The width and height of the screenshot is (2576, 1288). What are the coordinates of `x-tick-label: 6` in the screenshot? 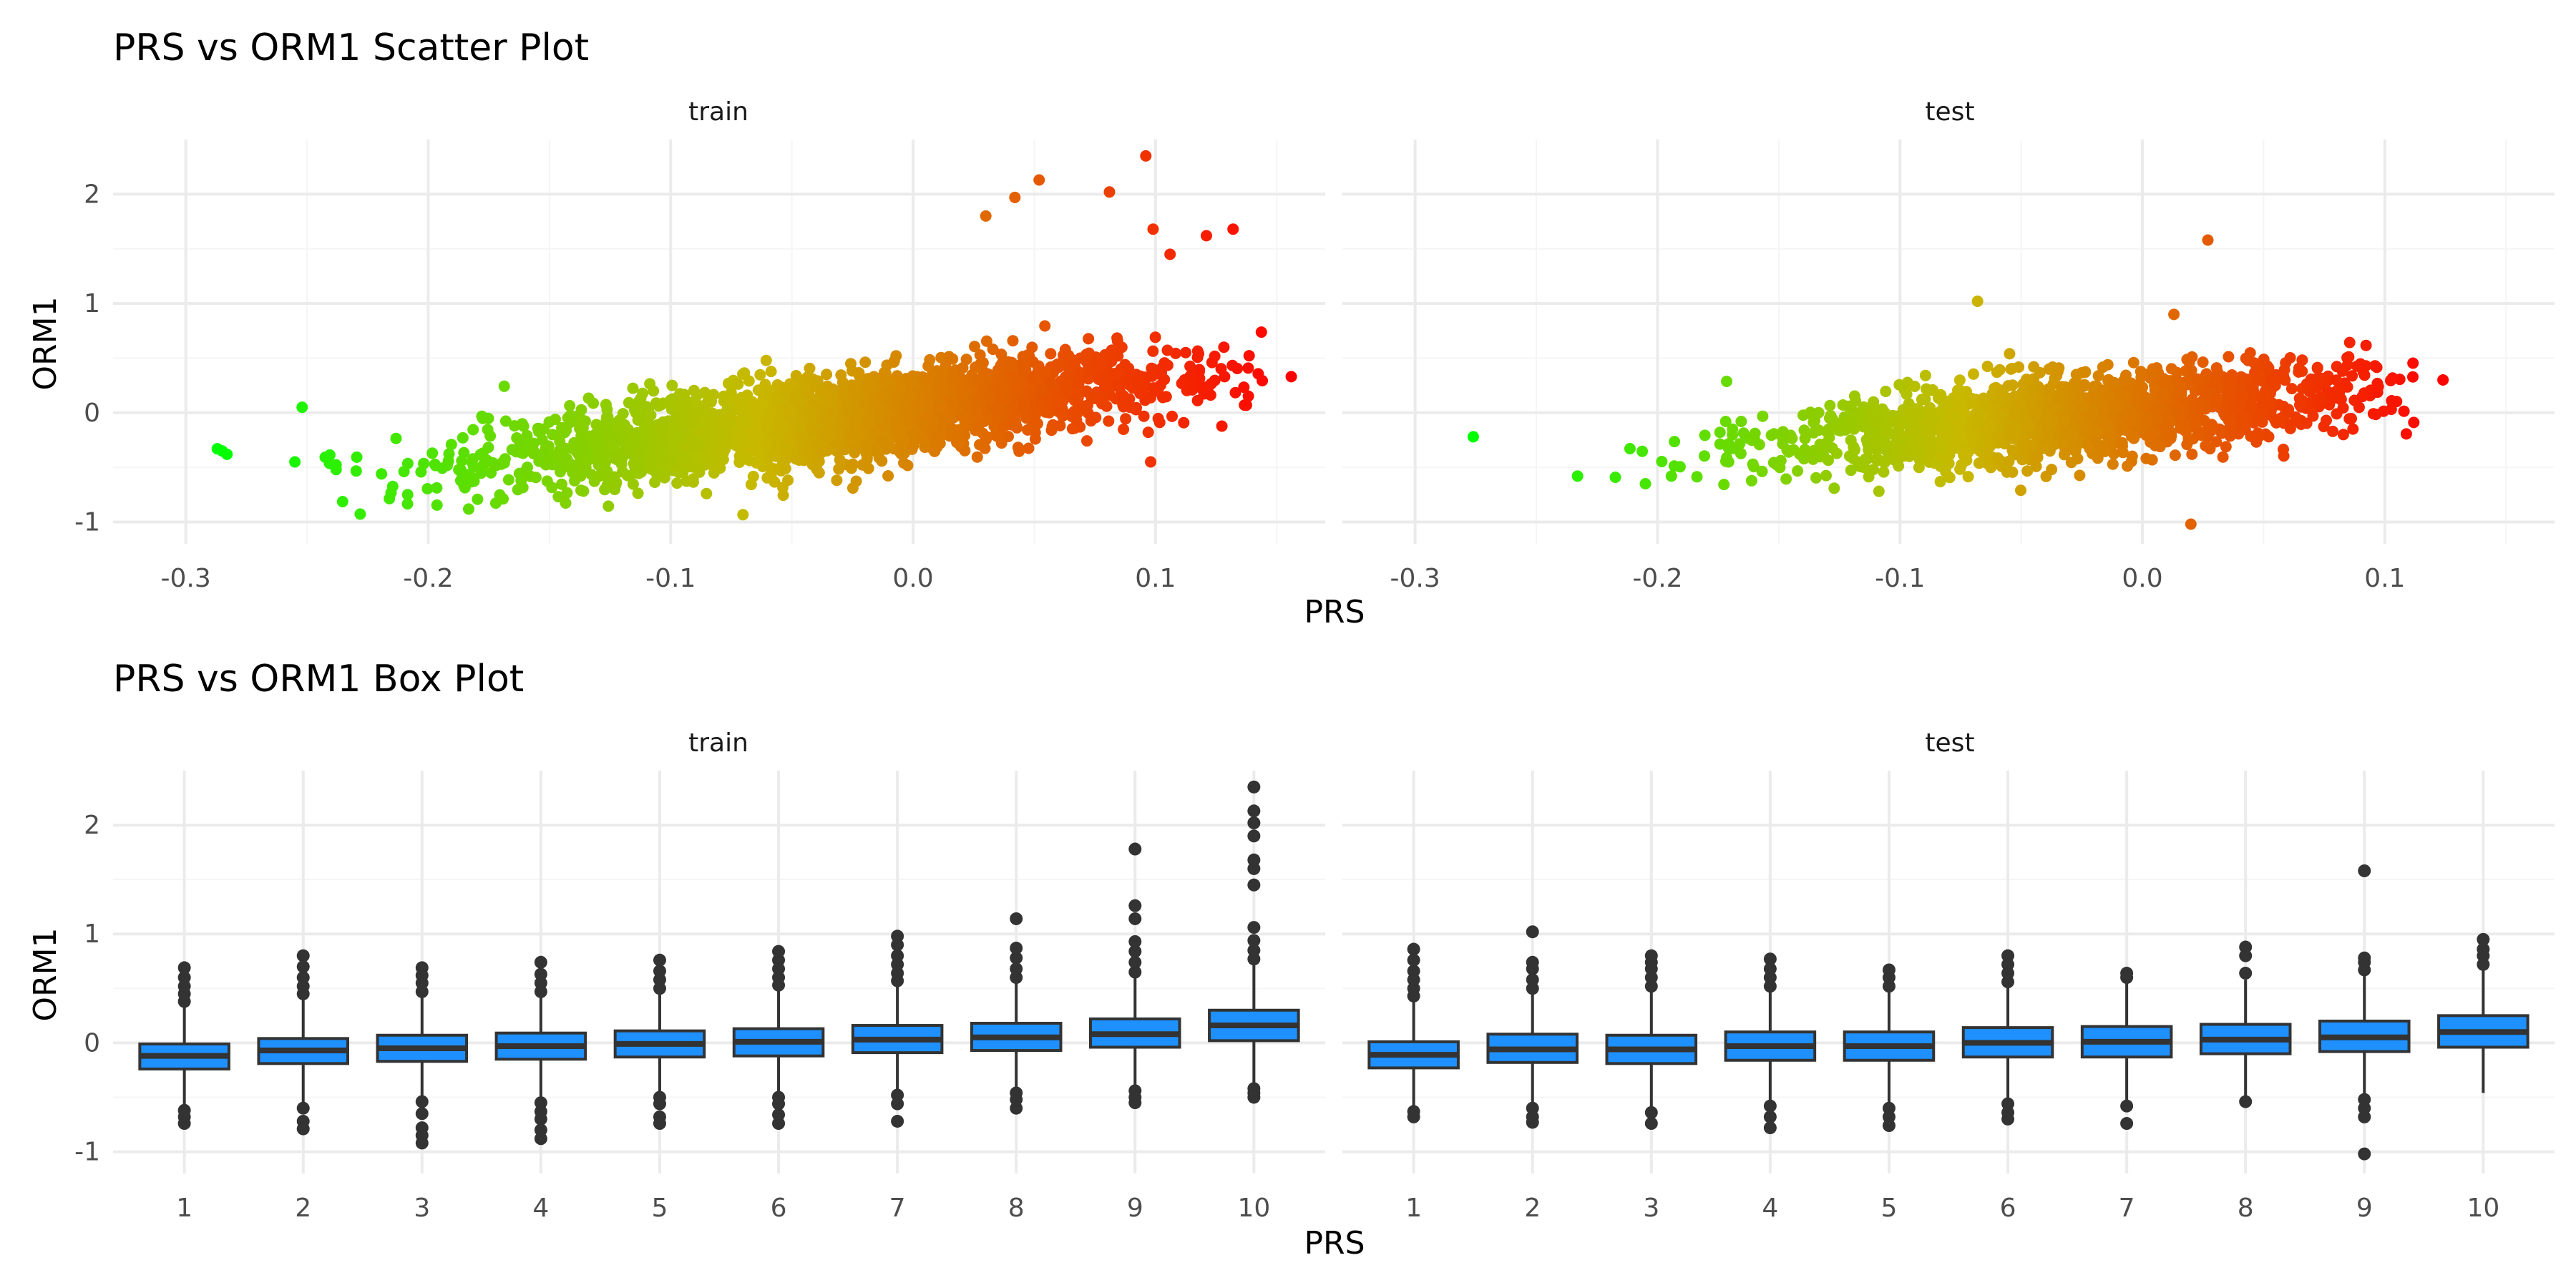 It's located at (779, 1208).